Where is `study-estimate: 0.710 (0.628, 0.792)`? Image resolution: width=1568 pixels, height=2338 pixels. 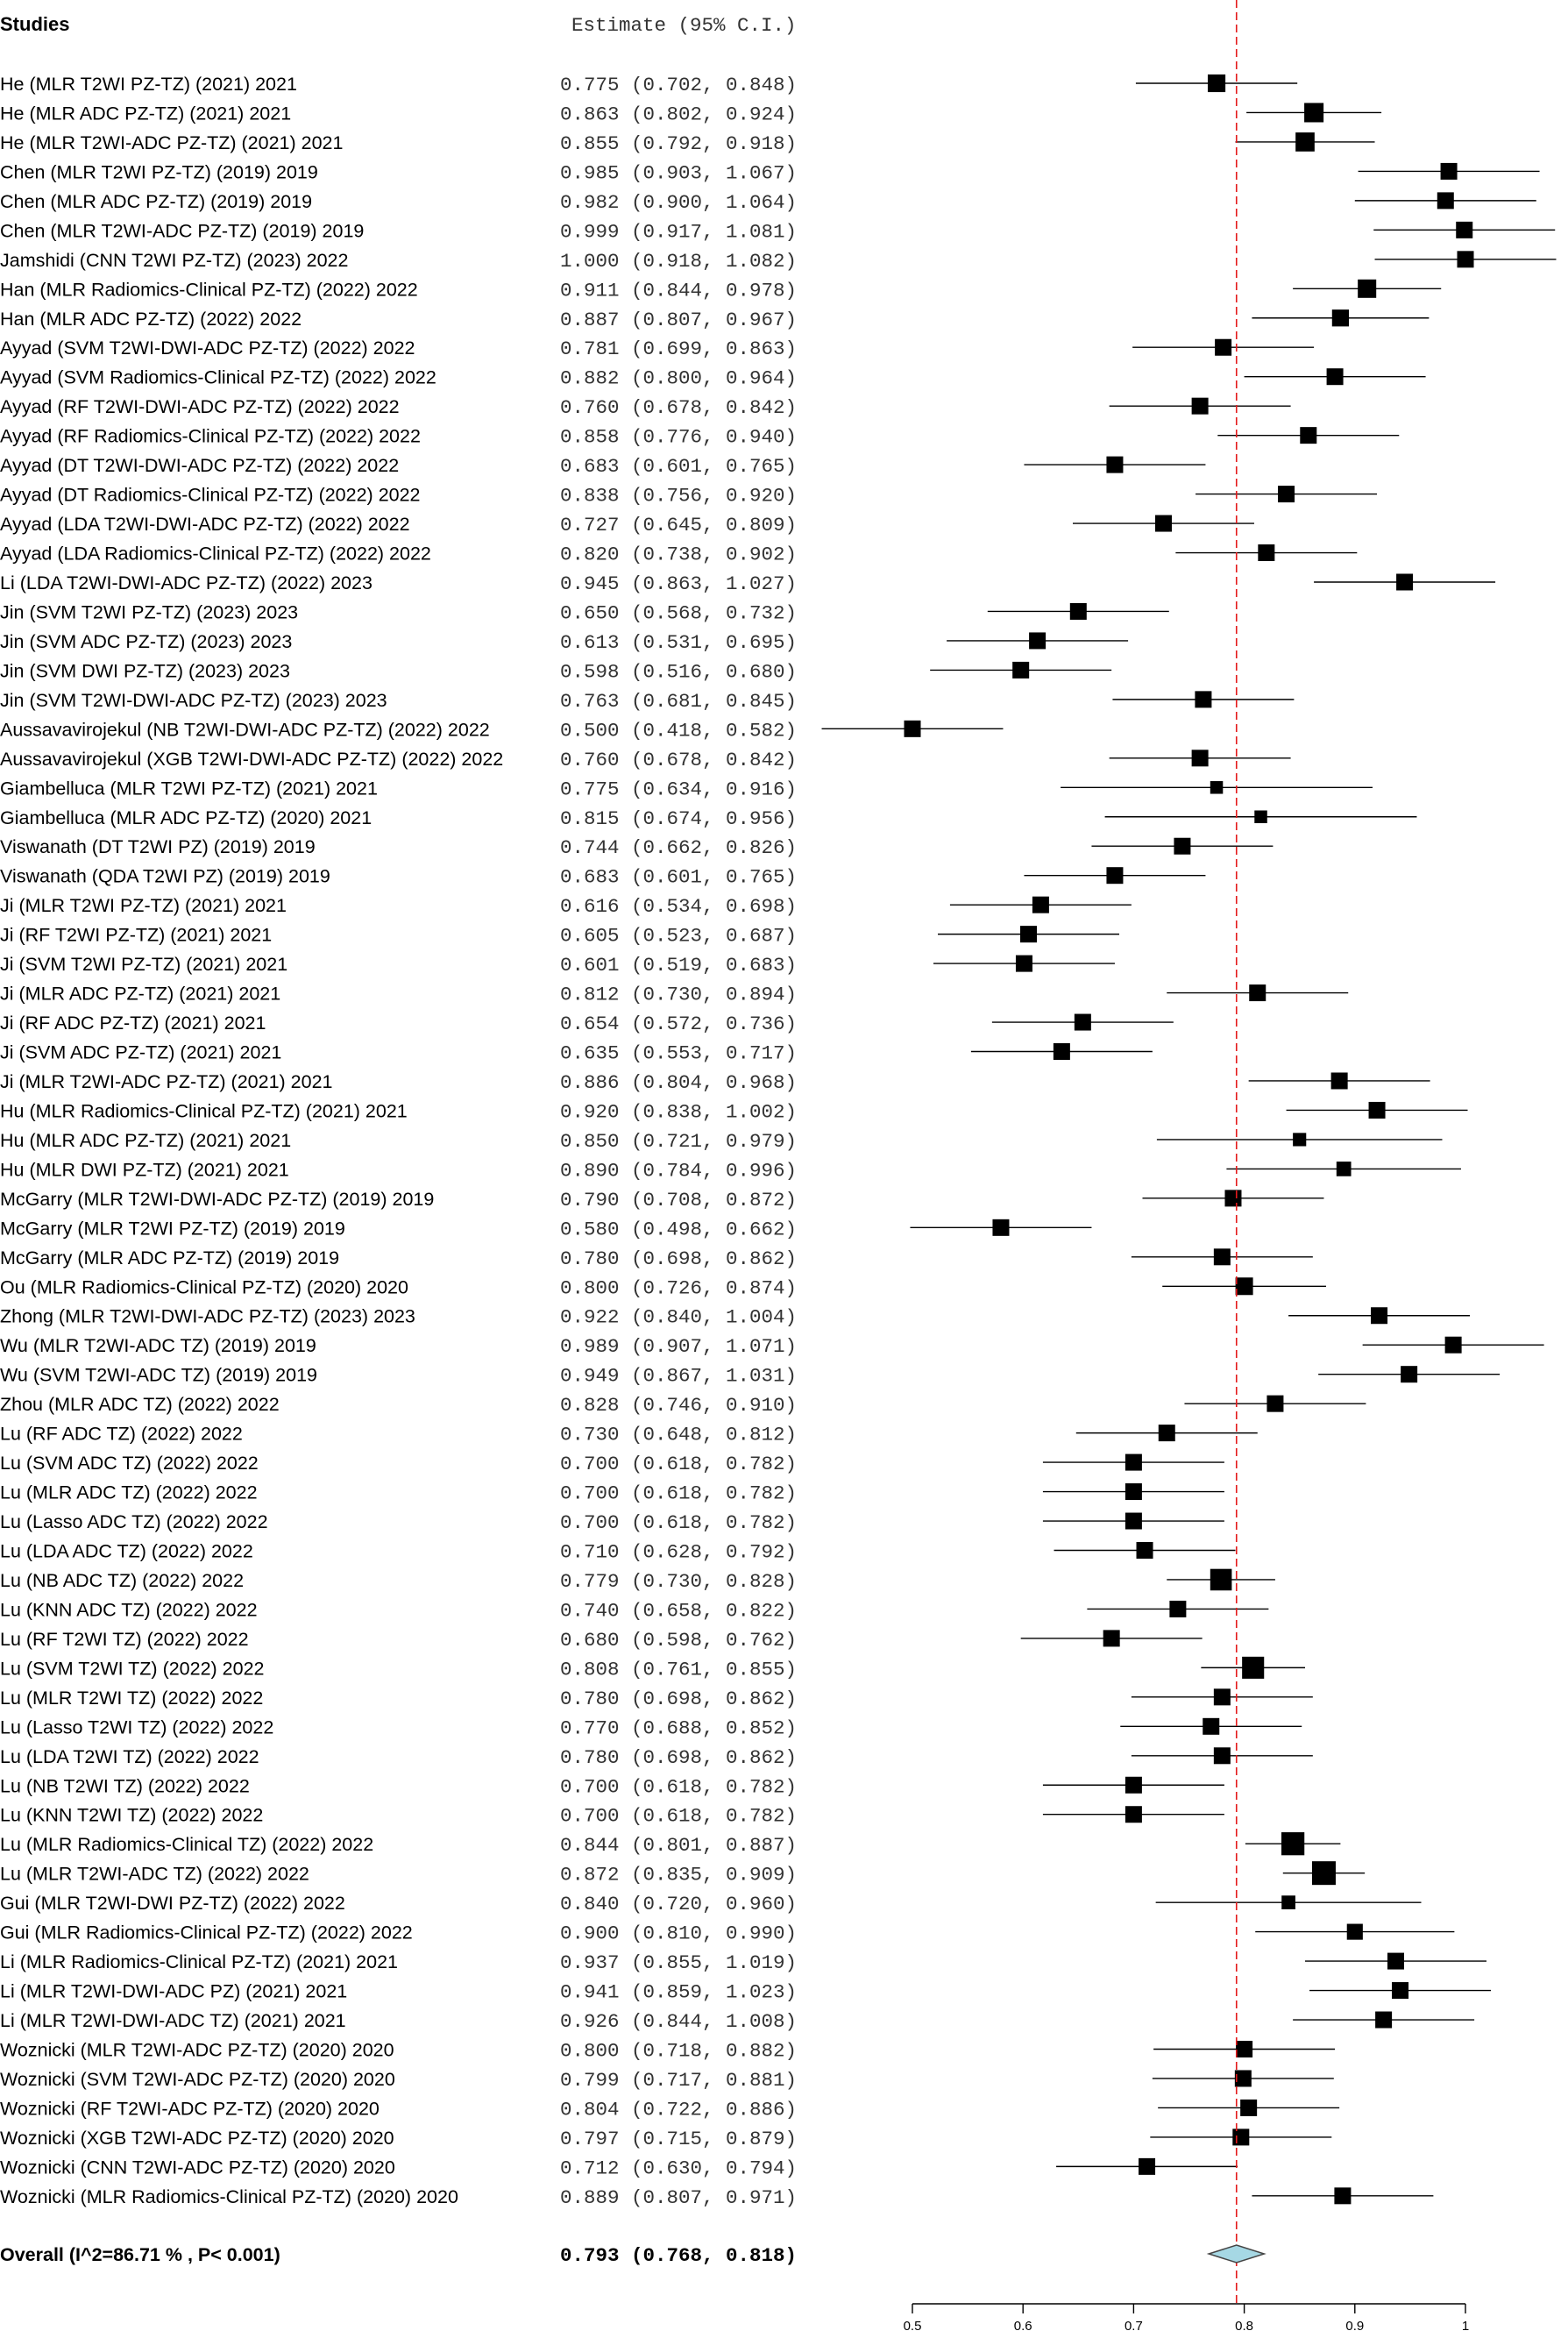 study-estimate: 0.710 (0.628, 0.792) is located at coordinates (678, 1552).